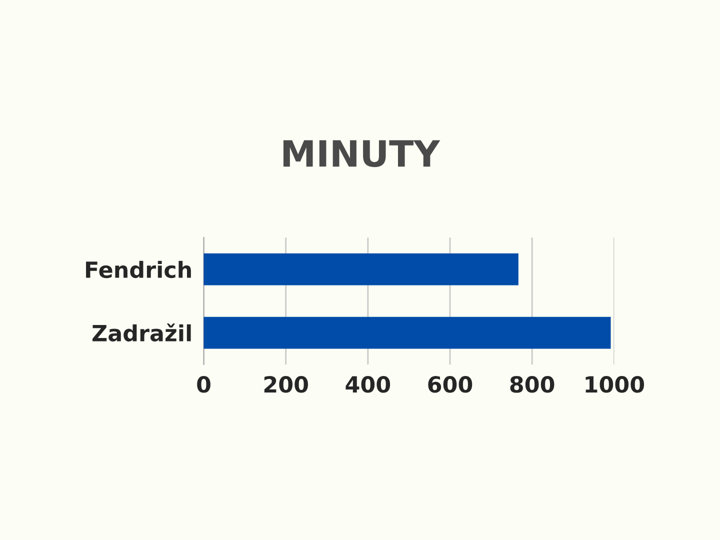  Describe the element at coordinates (286, 384) in the screenshot. I see `x-tick-label: 200` at that location.